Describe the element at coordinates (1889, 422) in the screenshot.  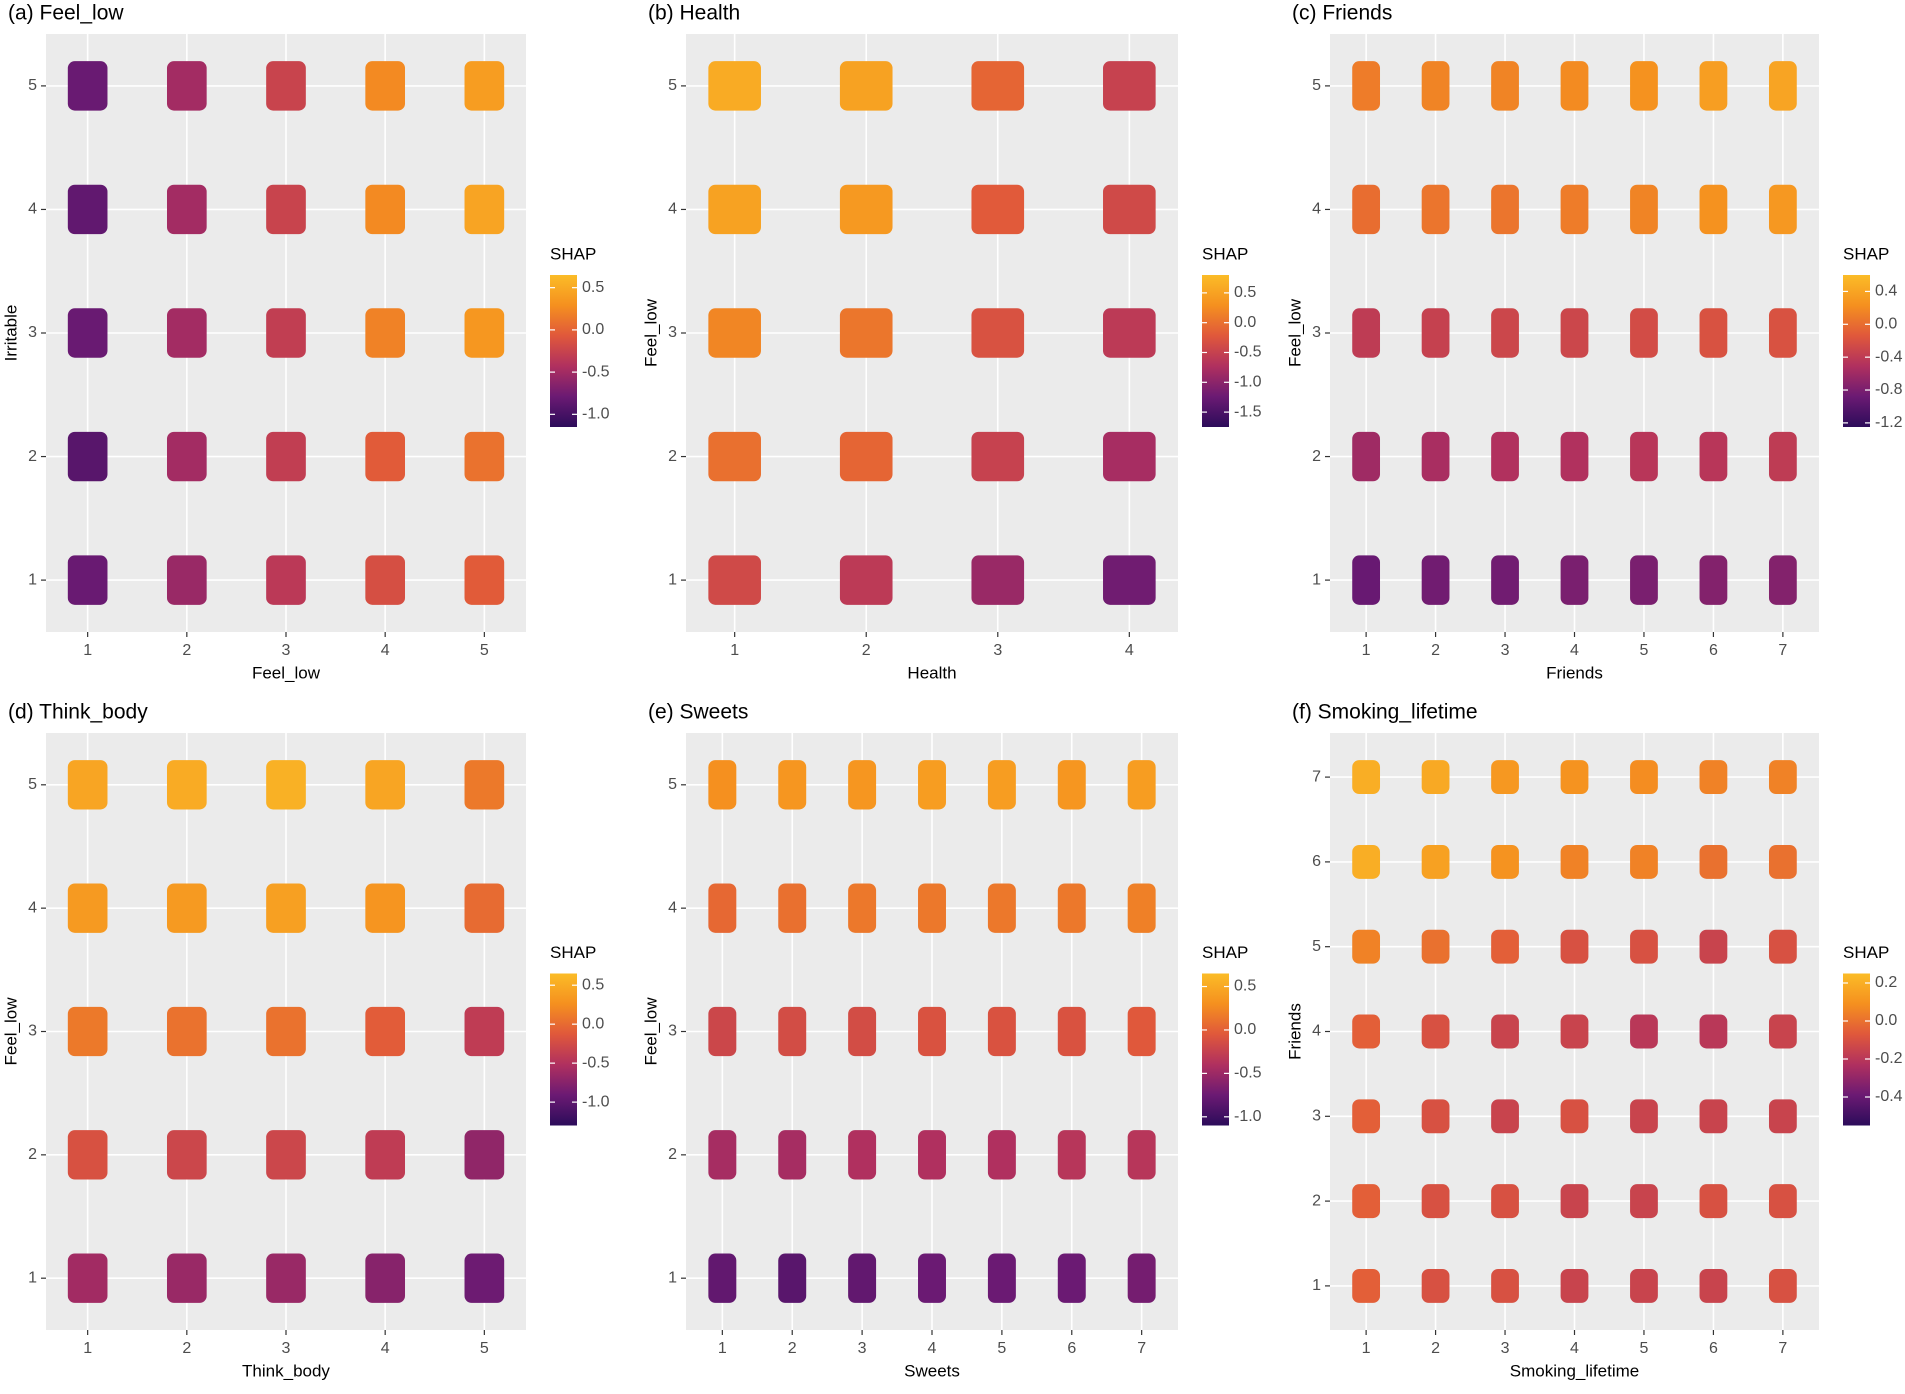
I see `colorbar-label: -1.2` at that location.